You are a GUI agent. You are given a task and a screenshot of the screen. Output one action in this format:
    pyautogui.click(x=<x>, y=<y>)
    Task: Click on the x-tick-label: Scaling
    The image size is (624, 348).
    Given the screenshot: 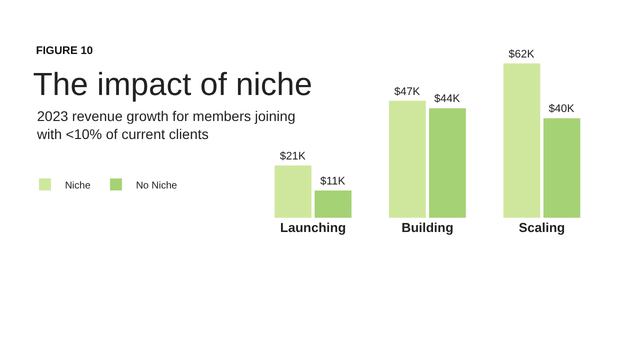 What is the action you would take?
    pyautogui.click(x=542, y=227)
    